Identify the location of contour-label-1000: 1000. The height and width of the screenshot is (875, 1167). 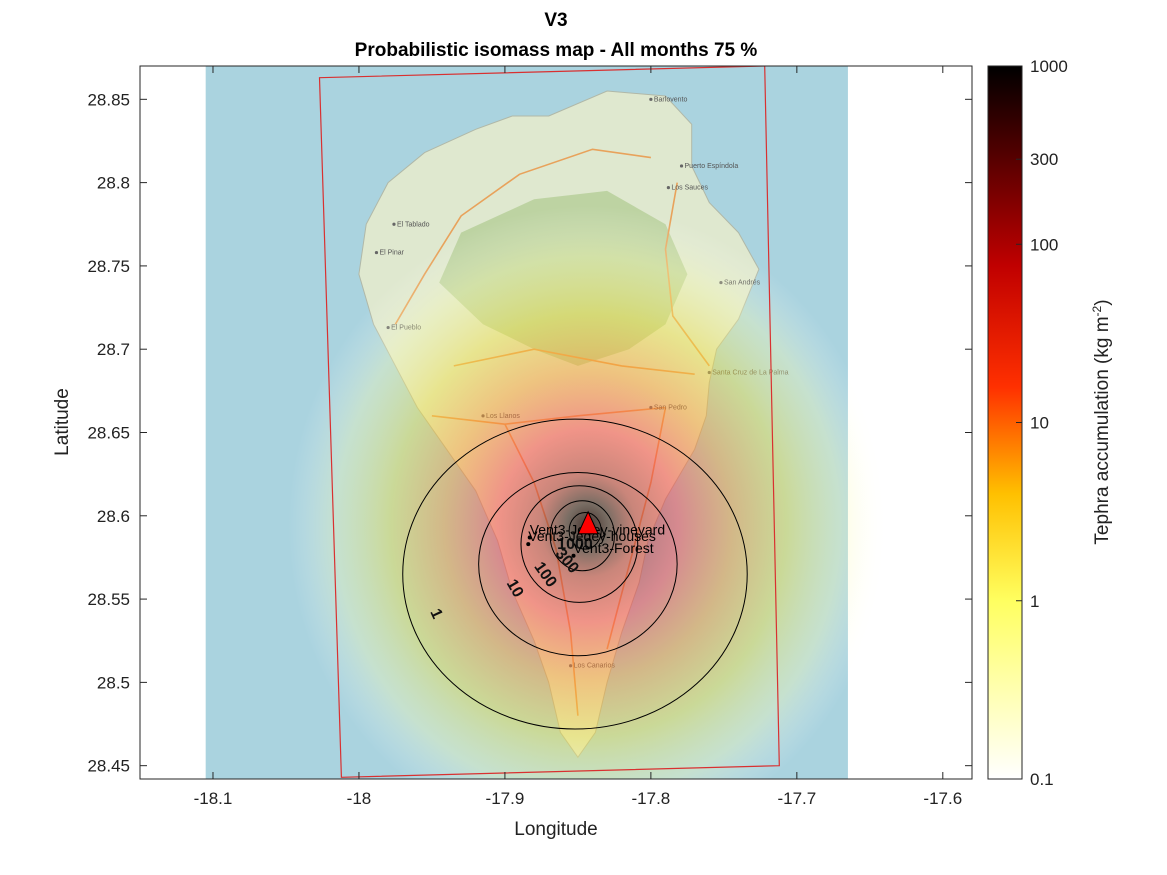
(575, 544).